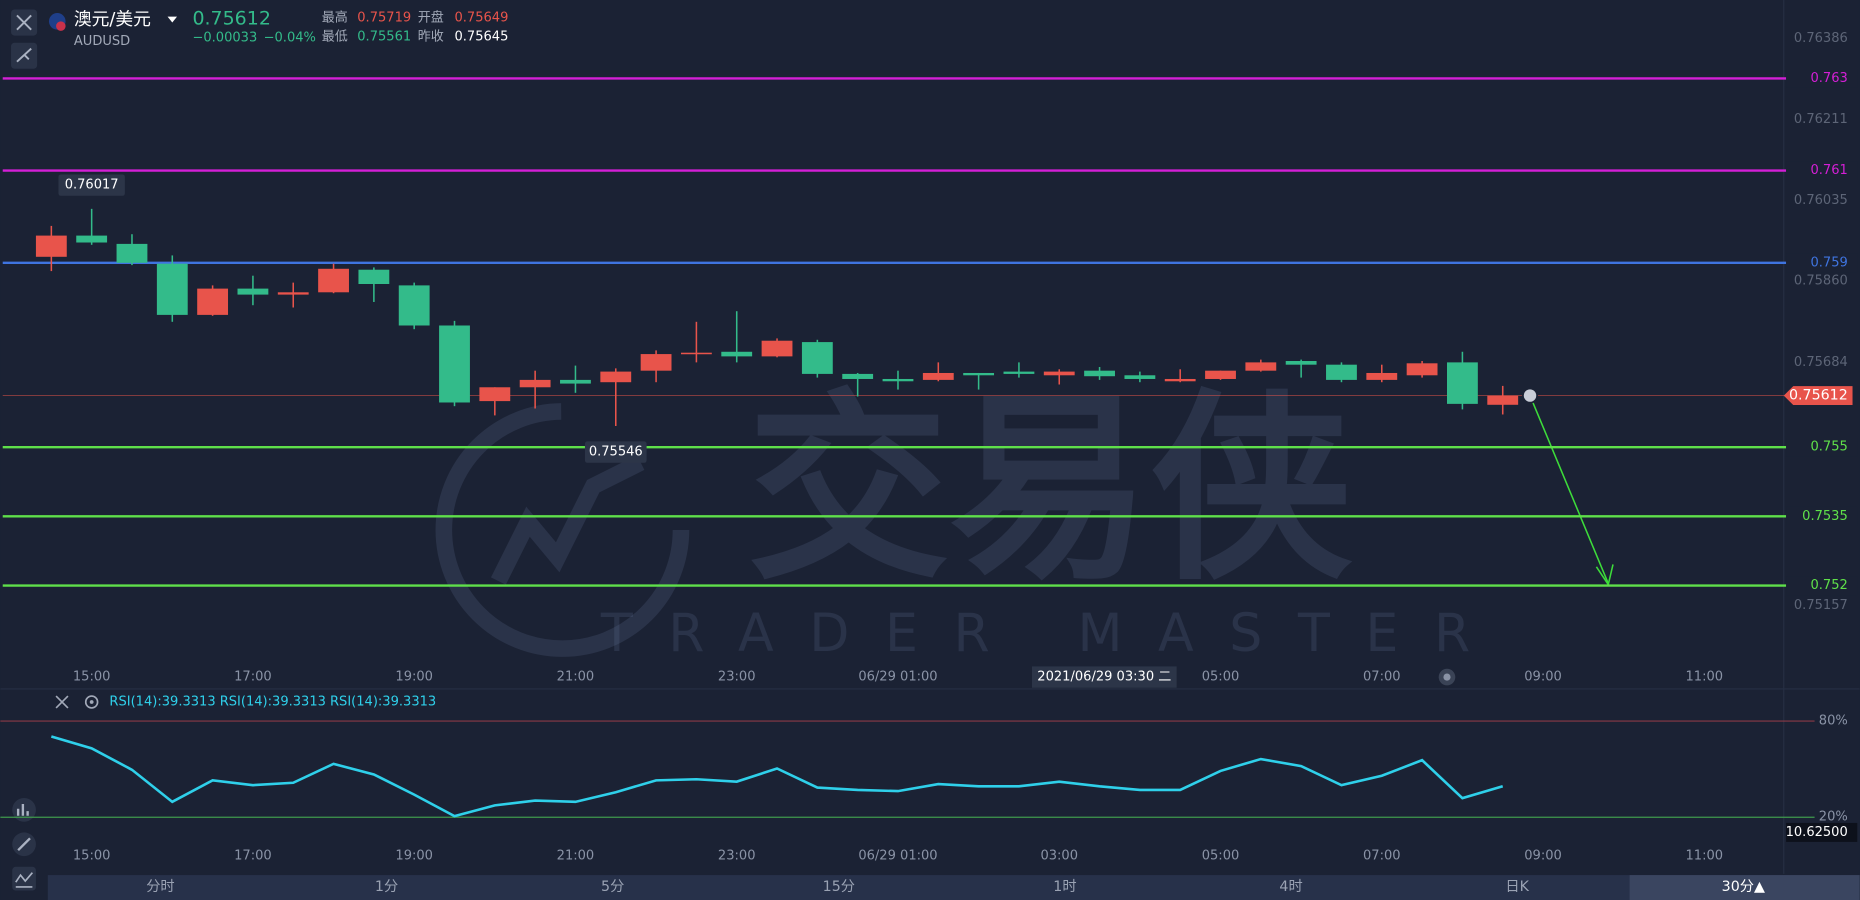 This screenshot has height=900, width=1860. Describe the element at coordinates (737, 856) in the screenshot. I see `x-tick-label: 23:00` at that location.